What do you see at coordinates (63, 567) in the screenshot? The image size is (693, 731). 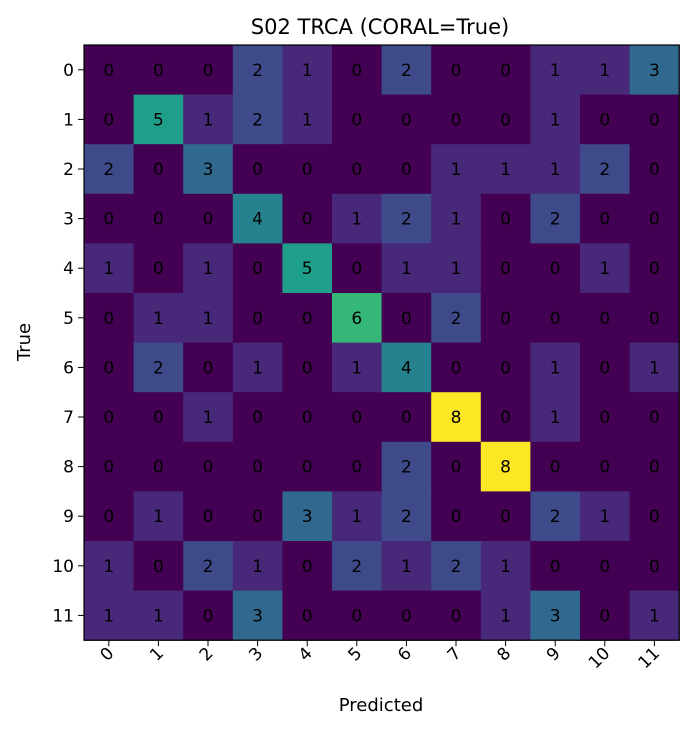 I see `y-tick-label: 10` at bounding box center [63, 567].